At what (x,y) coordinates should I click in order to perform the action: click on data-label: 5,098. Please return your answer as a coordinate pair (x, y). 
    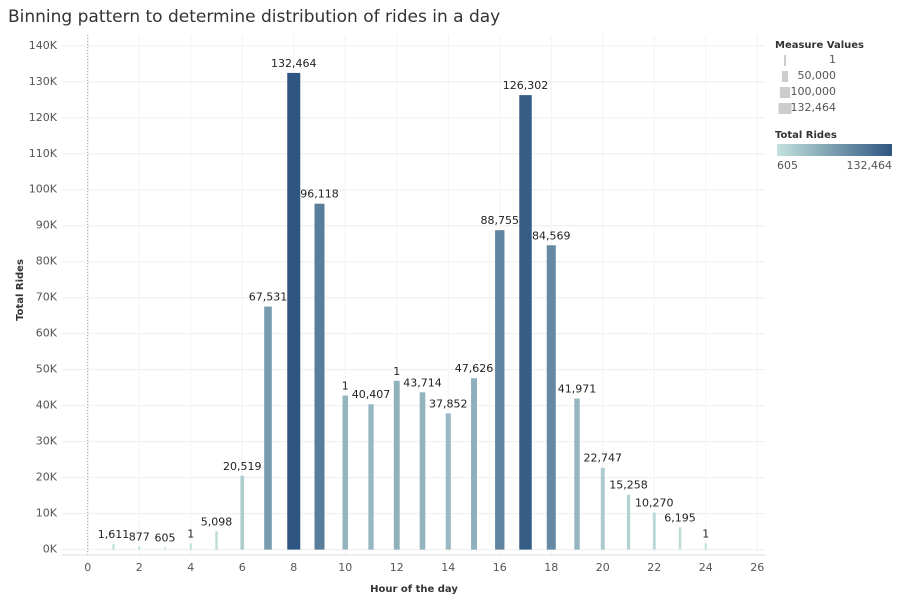
    Looking at the image, I should click on (217, 521).